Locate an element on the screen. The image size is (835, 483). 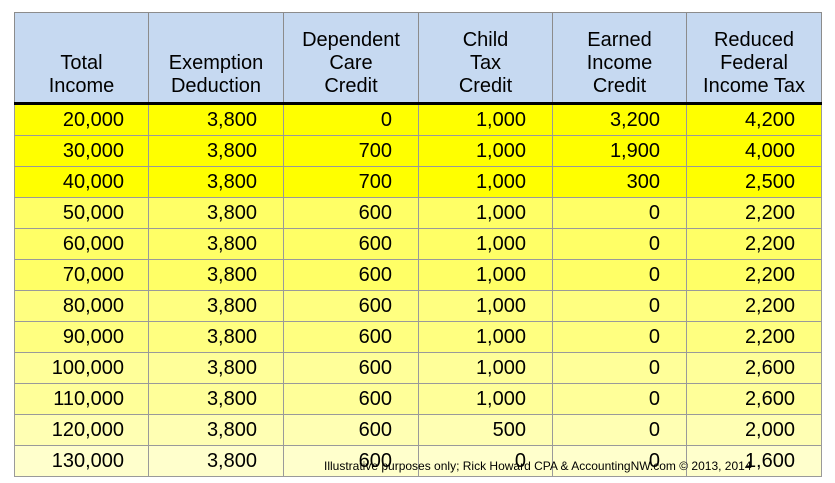
column-header: Earned Income Credit is located at coordinates (619, 58).